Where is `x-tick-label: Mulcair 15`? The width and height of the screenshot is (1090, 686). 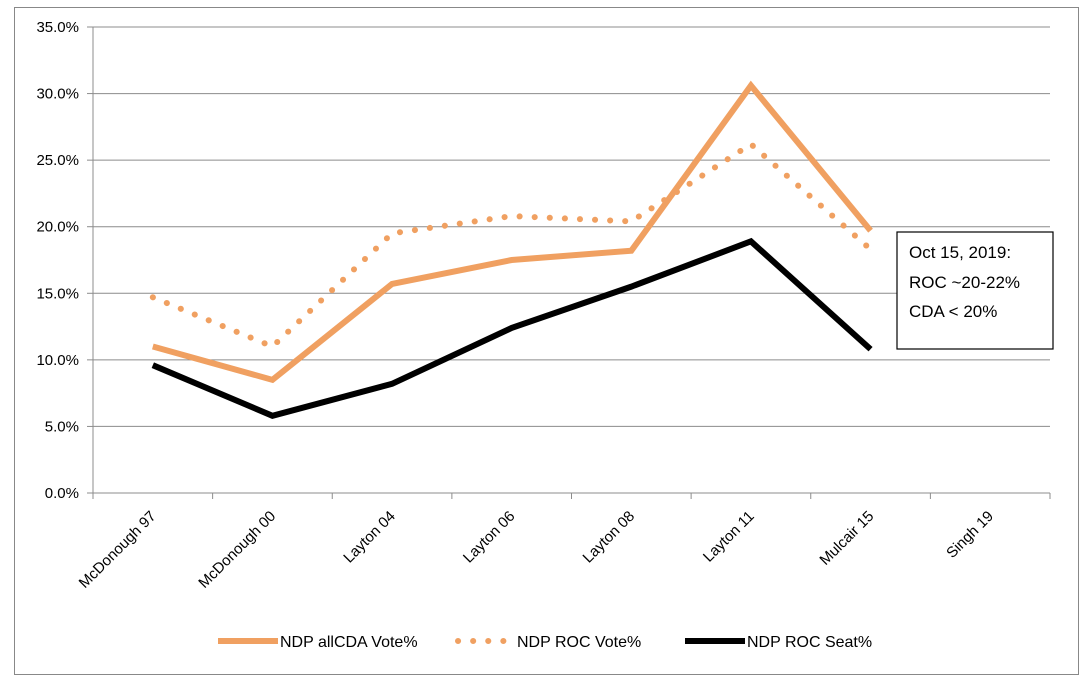 x-tick-label: Mulcair 15 is located at coordinates (846, 538).